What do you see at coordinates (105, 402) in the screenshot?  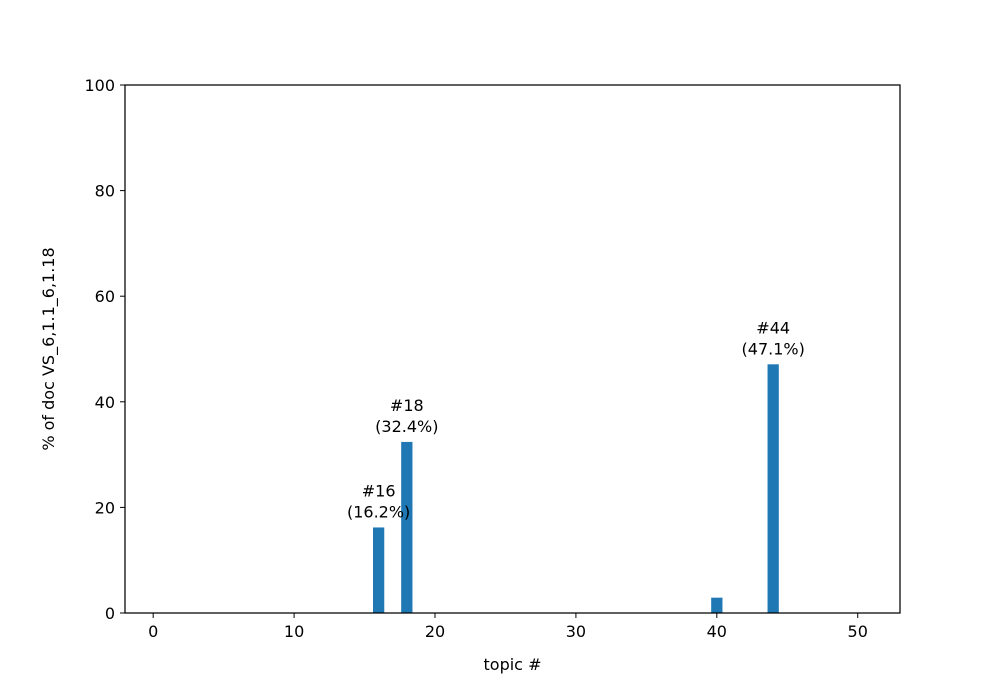 I see `y-tick-label: 40` at bounding box center [105, 402].